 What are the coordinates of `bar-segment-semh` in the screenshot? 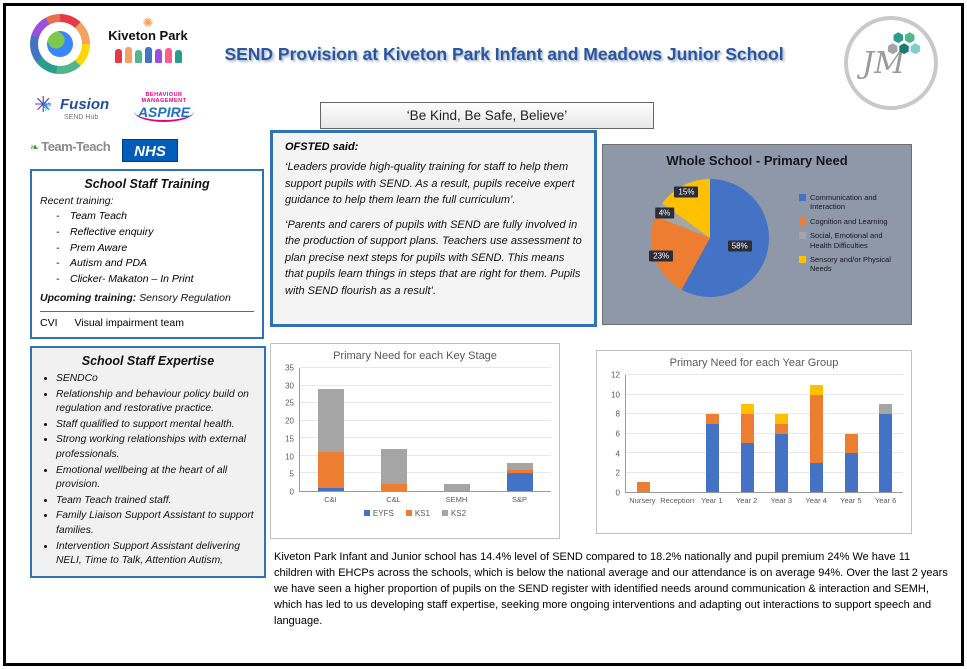 It's located at (886, 409).